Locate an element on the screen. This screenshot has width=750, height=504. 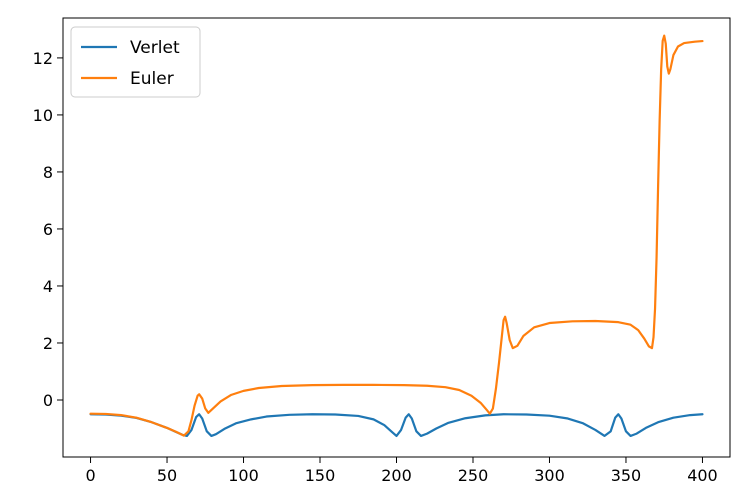
legend-box is located at coordinates (135, 62).